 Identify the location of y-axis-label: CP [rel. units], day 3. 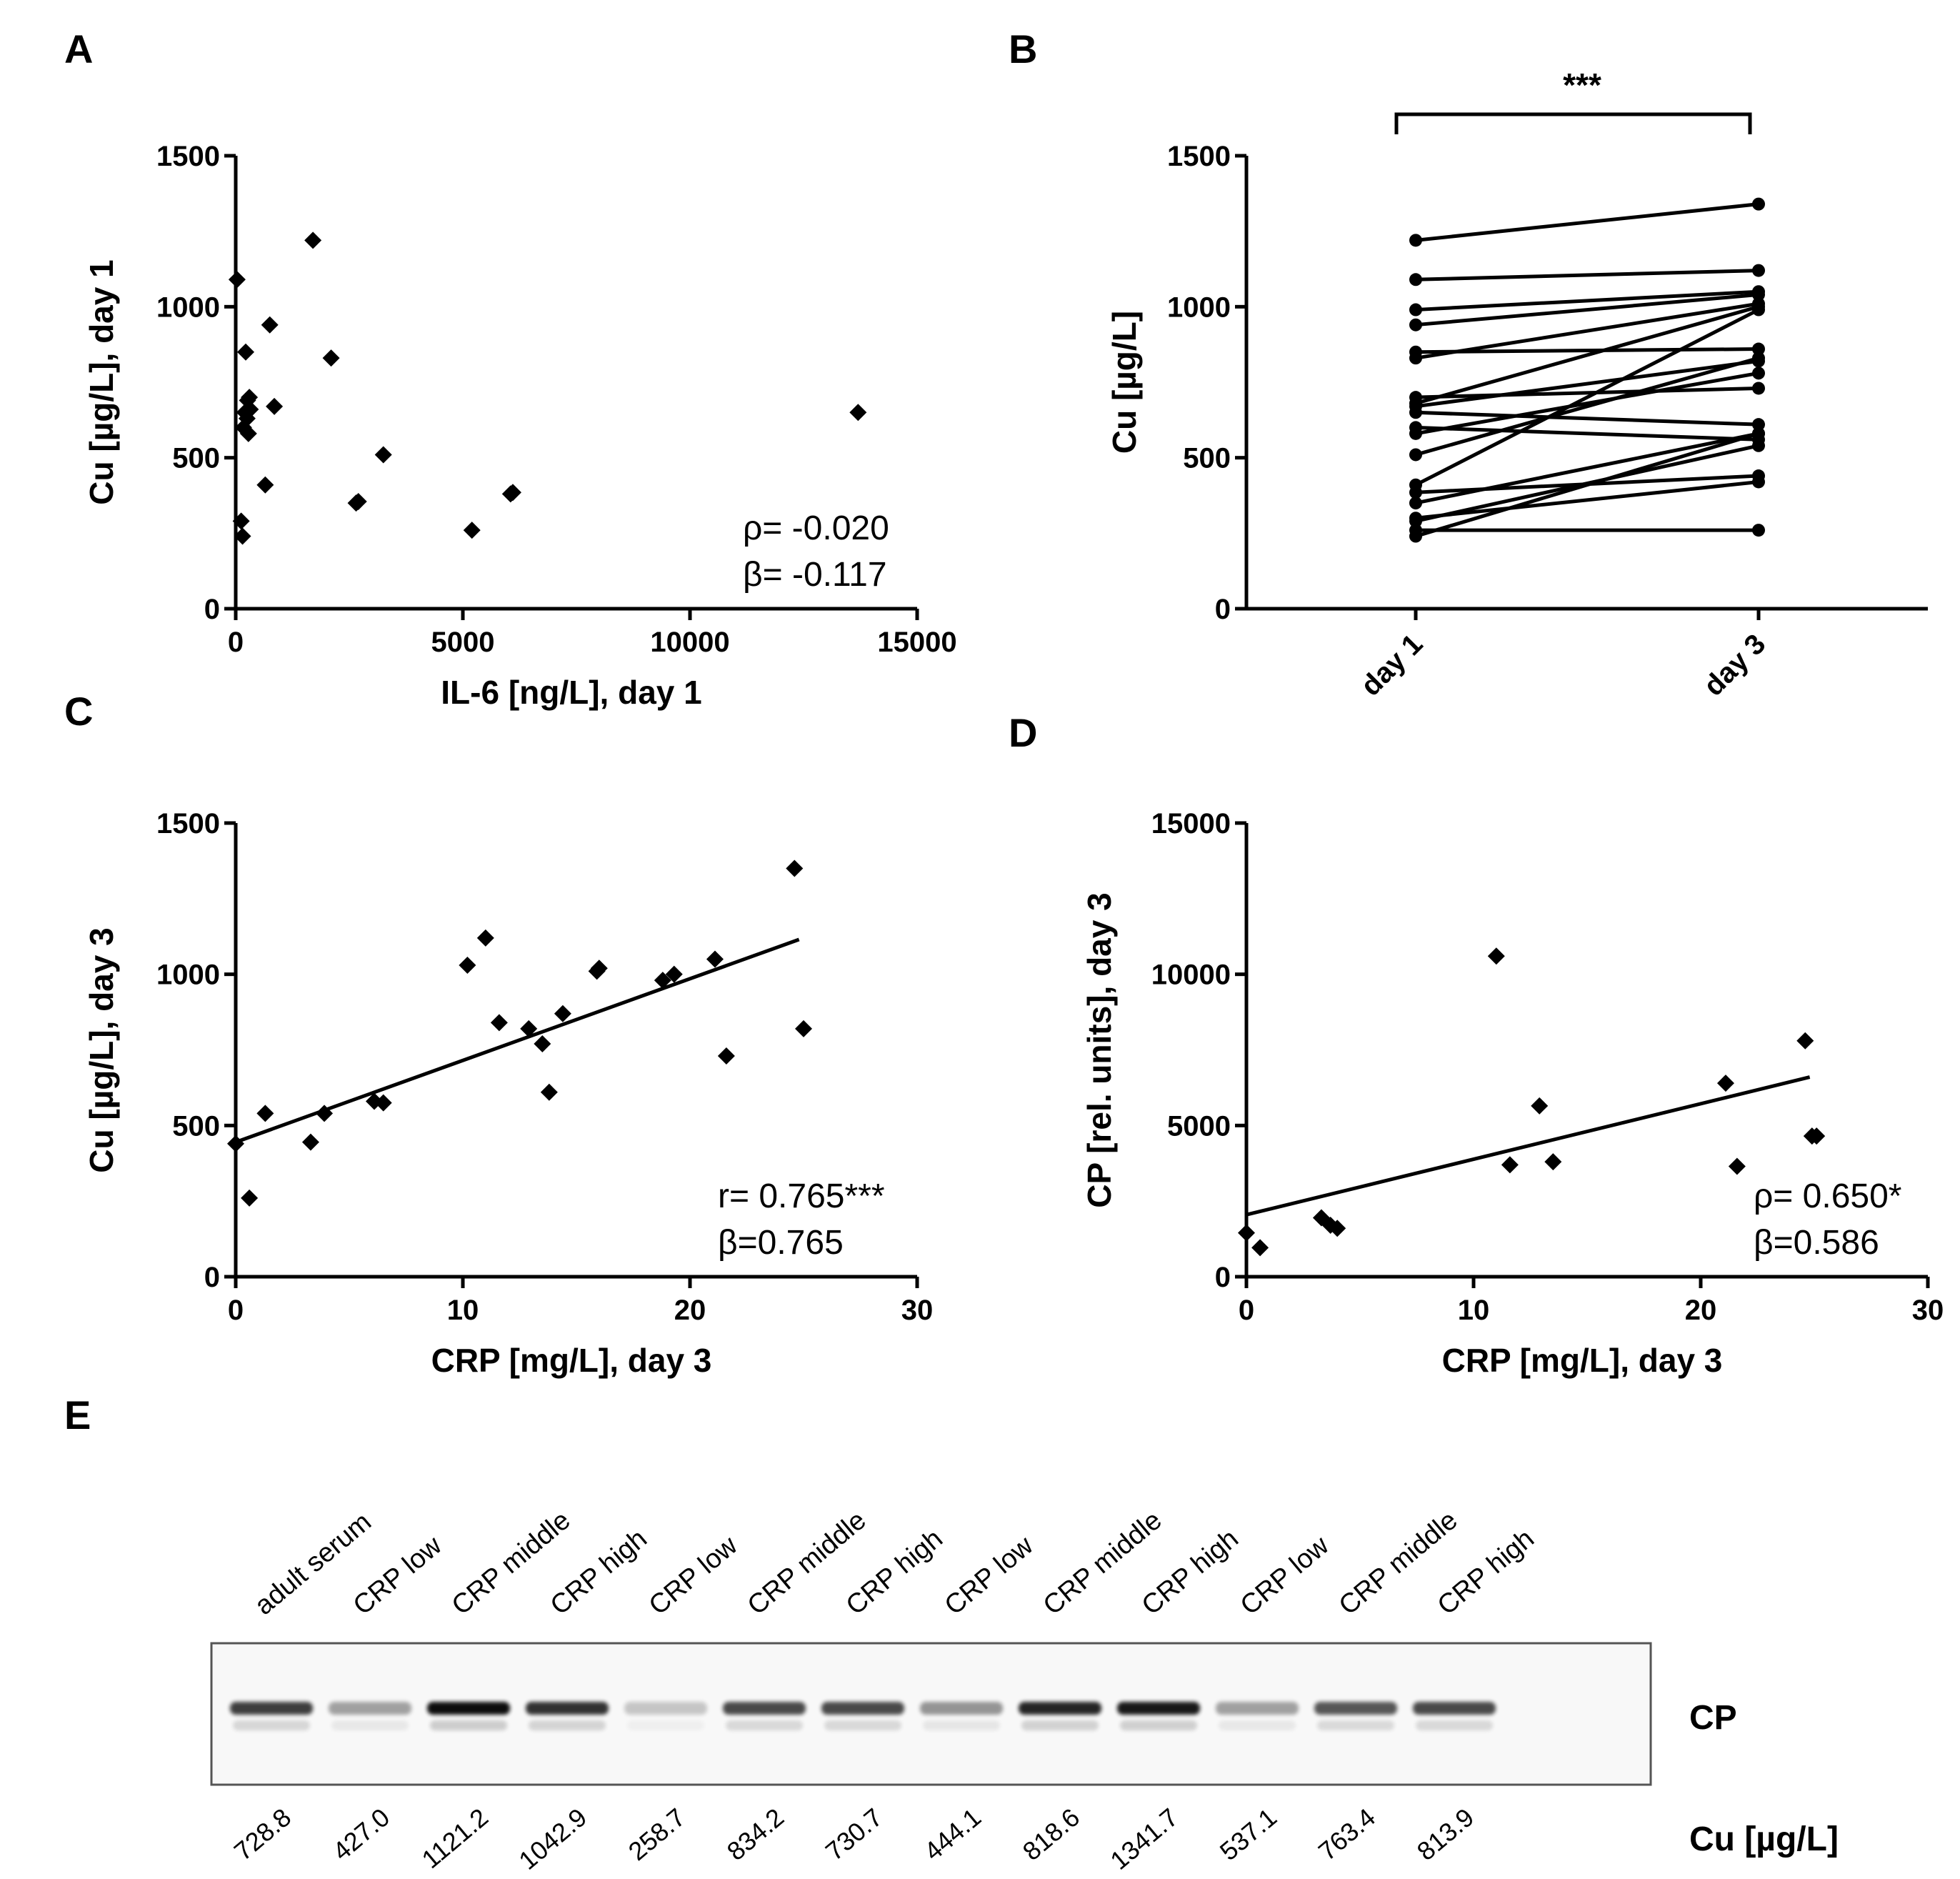
(1099, 1050).